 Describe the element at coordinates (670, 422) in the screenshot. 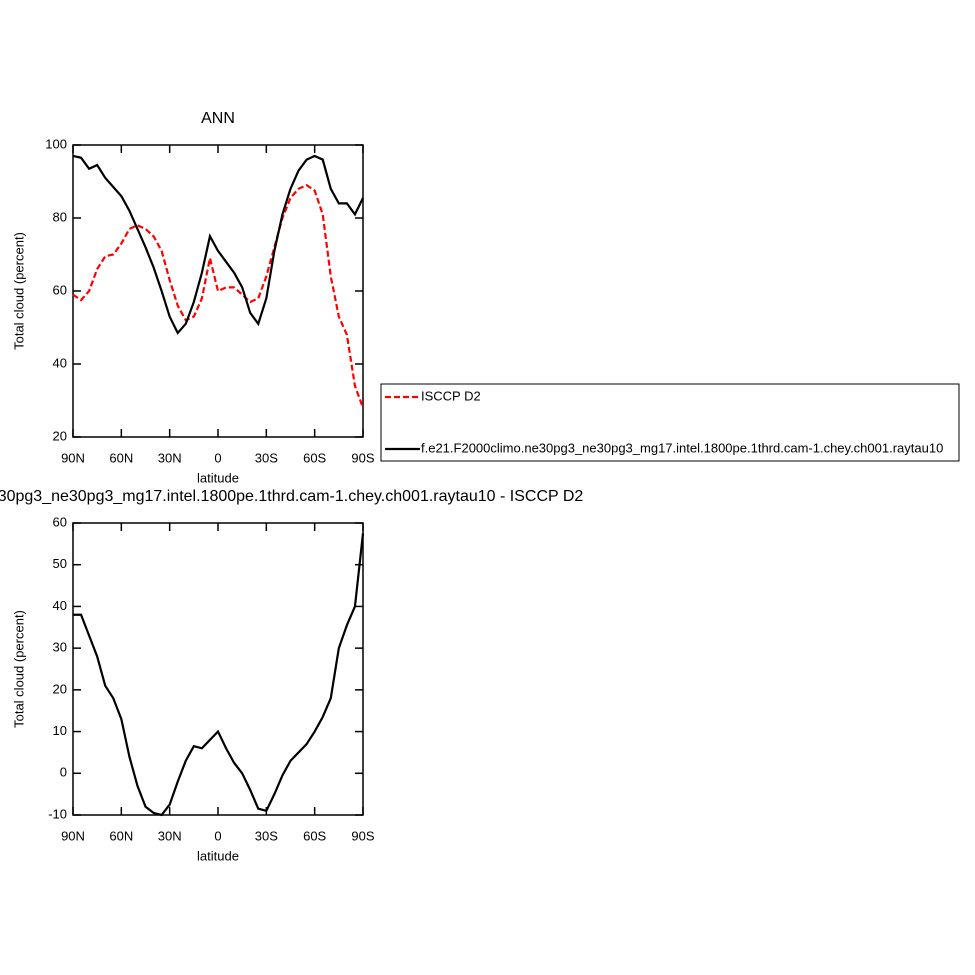

I see `legend-box` at that location.